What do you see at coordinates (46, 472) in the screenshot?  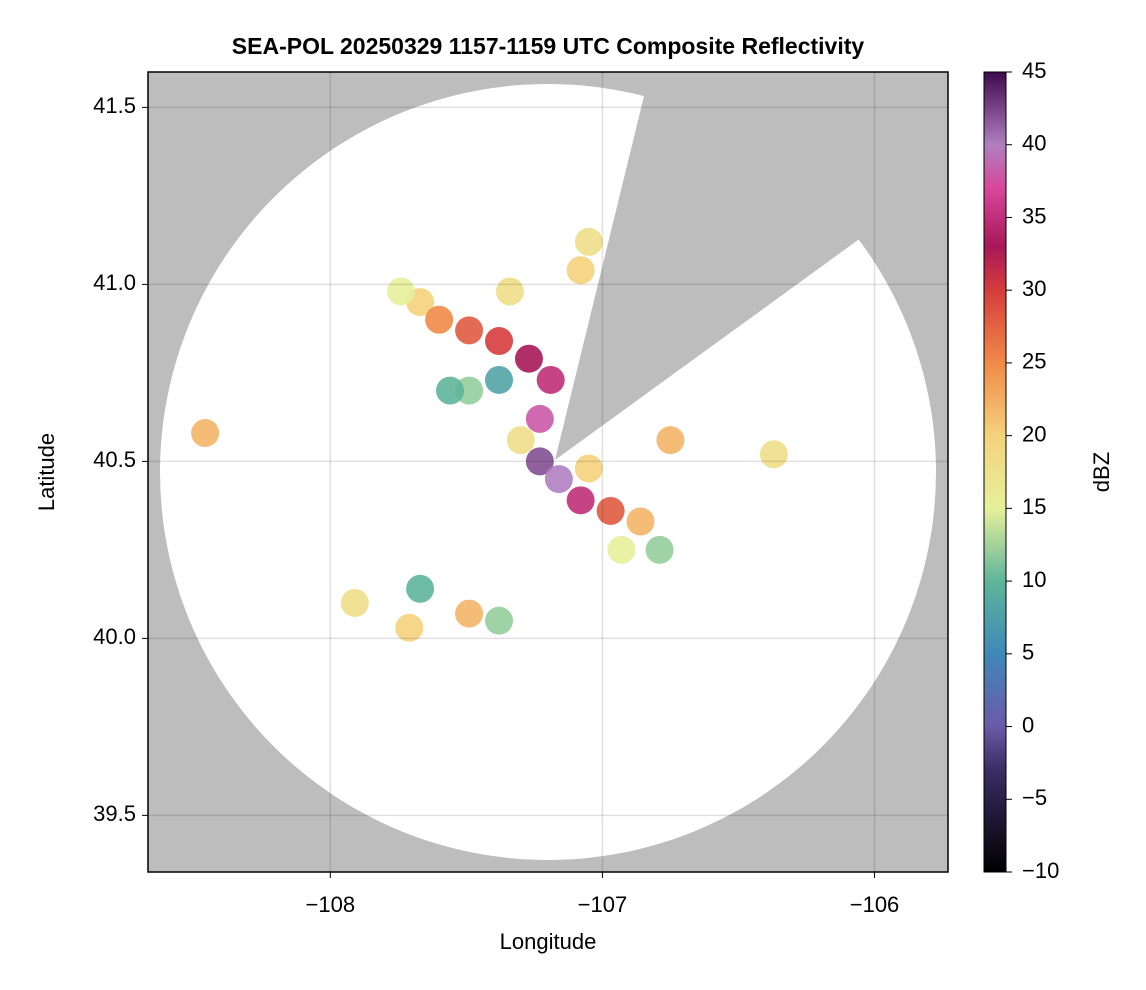 I see `y-axis-label: Latitude` at bounding box center [46, 472].